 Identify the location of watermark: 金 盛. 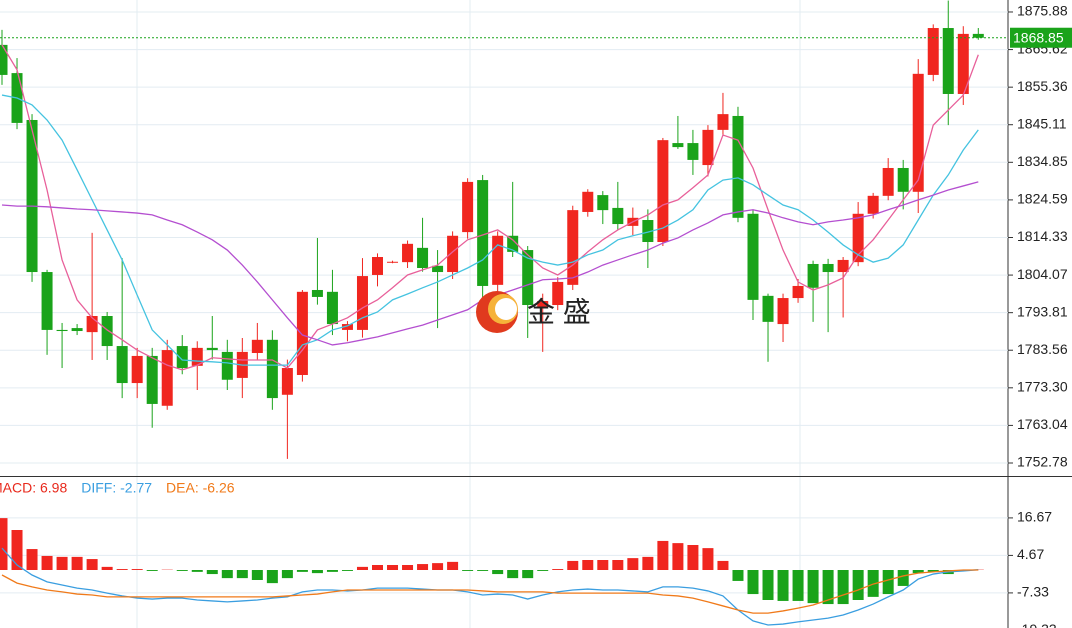
(533, 312).